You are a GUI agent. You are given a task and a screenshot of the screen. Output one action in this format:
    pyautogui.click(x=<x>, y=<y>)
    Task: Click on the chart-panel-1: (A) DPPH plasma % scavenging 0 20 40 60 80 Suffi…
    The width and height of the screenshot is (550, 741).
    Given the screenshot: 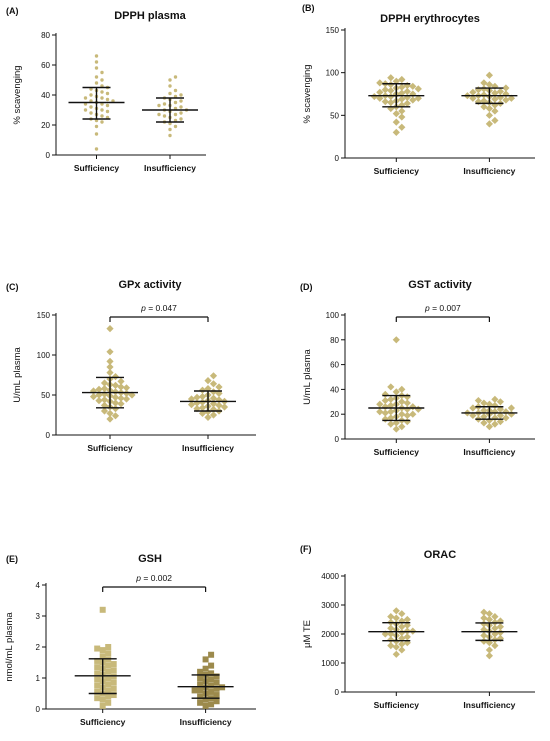 What is the action you would take?
    pyautogui.click(x=106, y=89)
    